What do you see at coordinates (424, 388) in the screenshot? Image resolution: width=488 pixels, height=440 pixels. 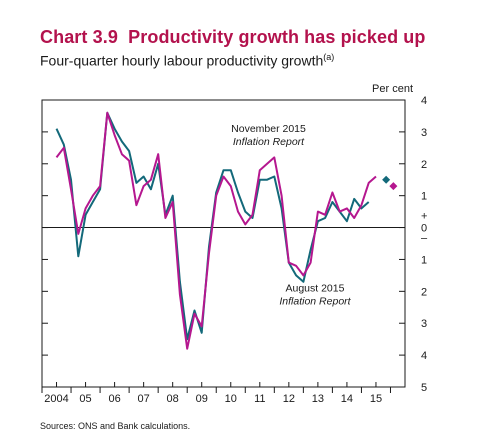 I see `y-tick-label: 5` at bounding box center [424, 388].